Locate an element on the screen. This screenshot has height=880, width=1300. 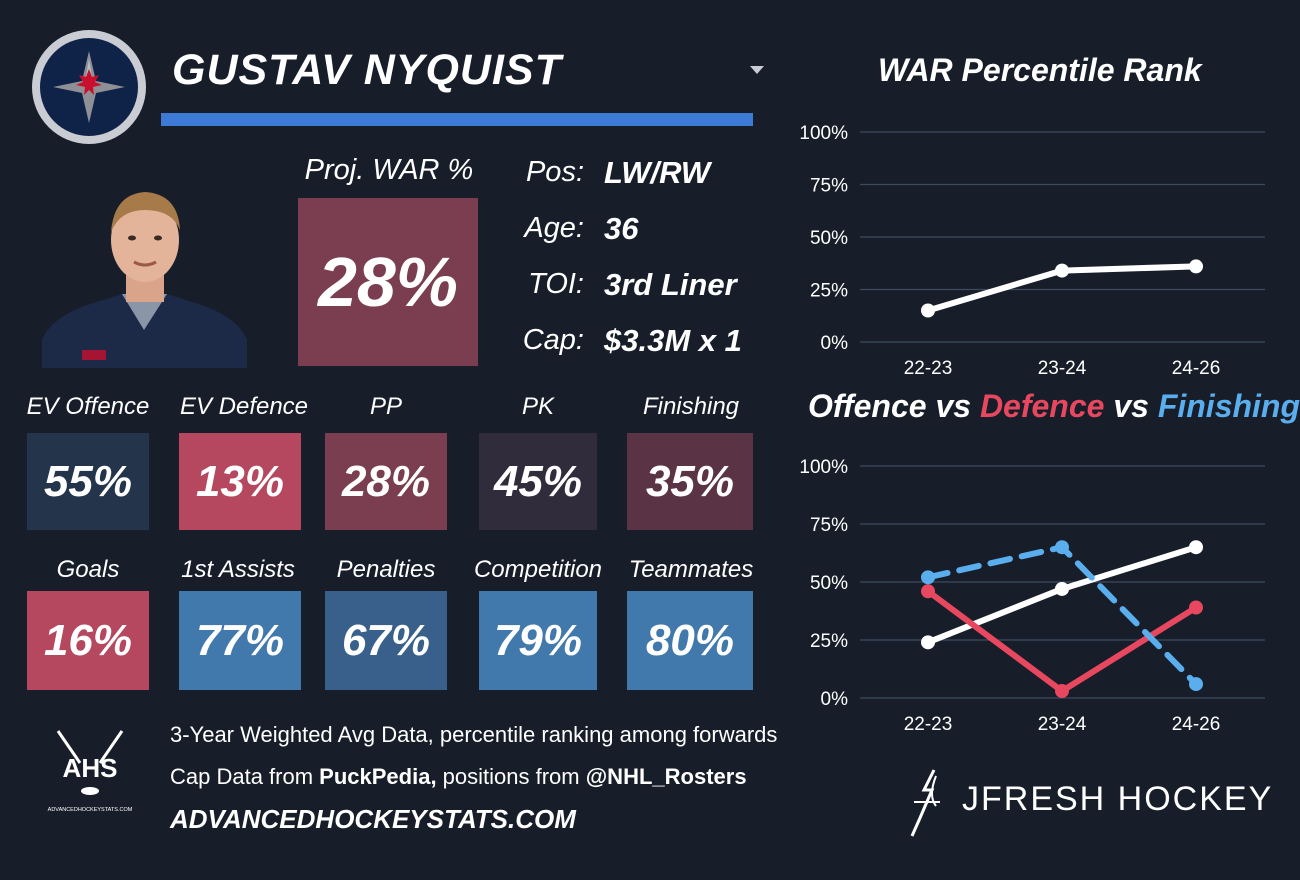
tile-label-pk: PK is located at coordinates (537, 406).